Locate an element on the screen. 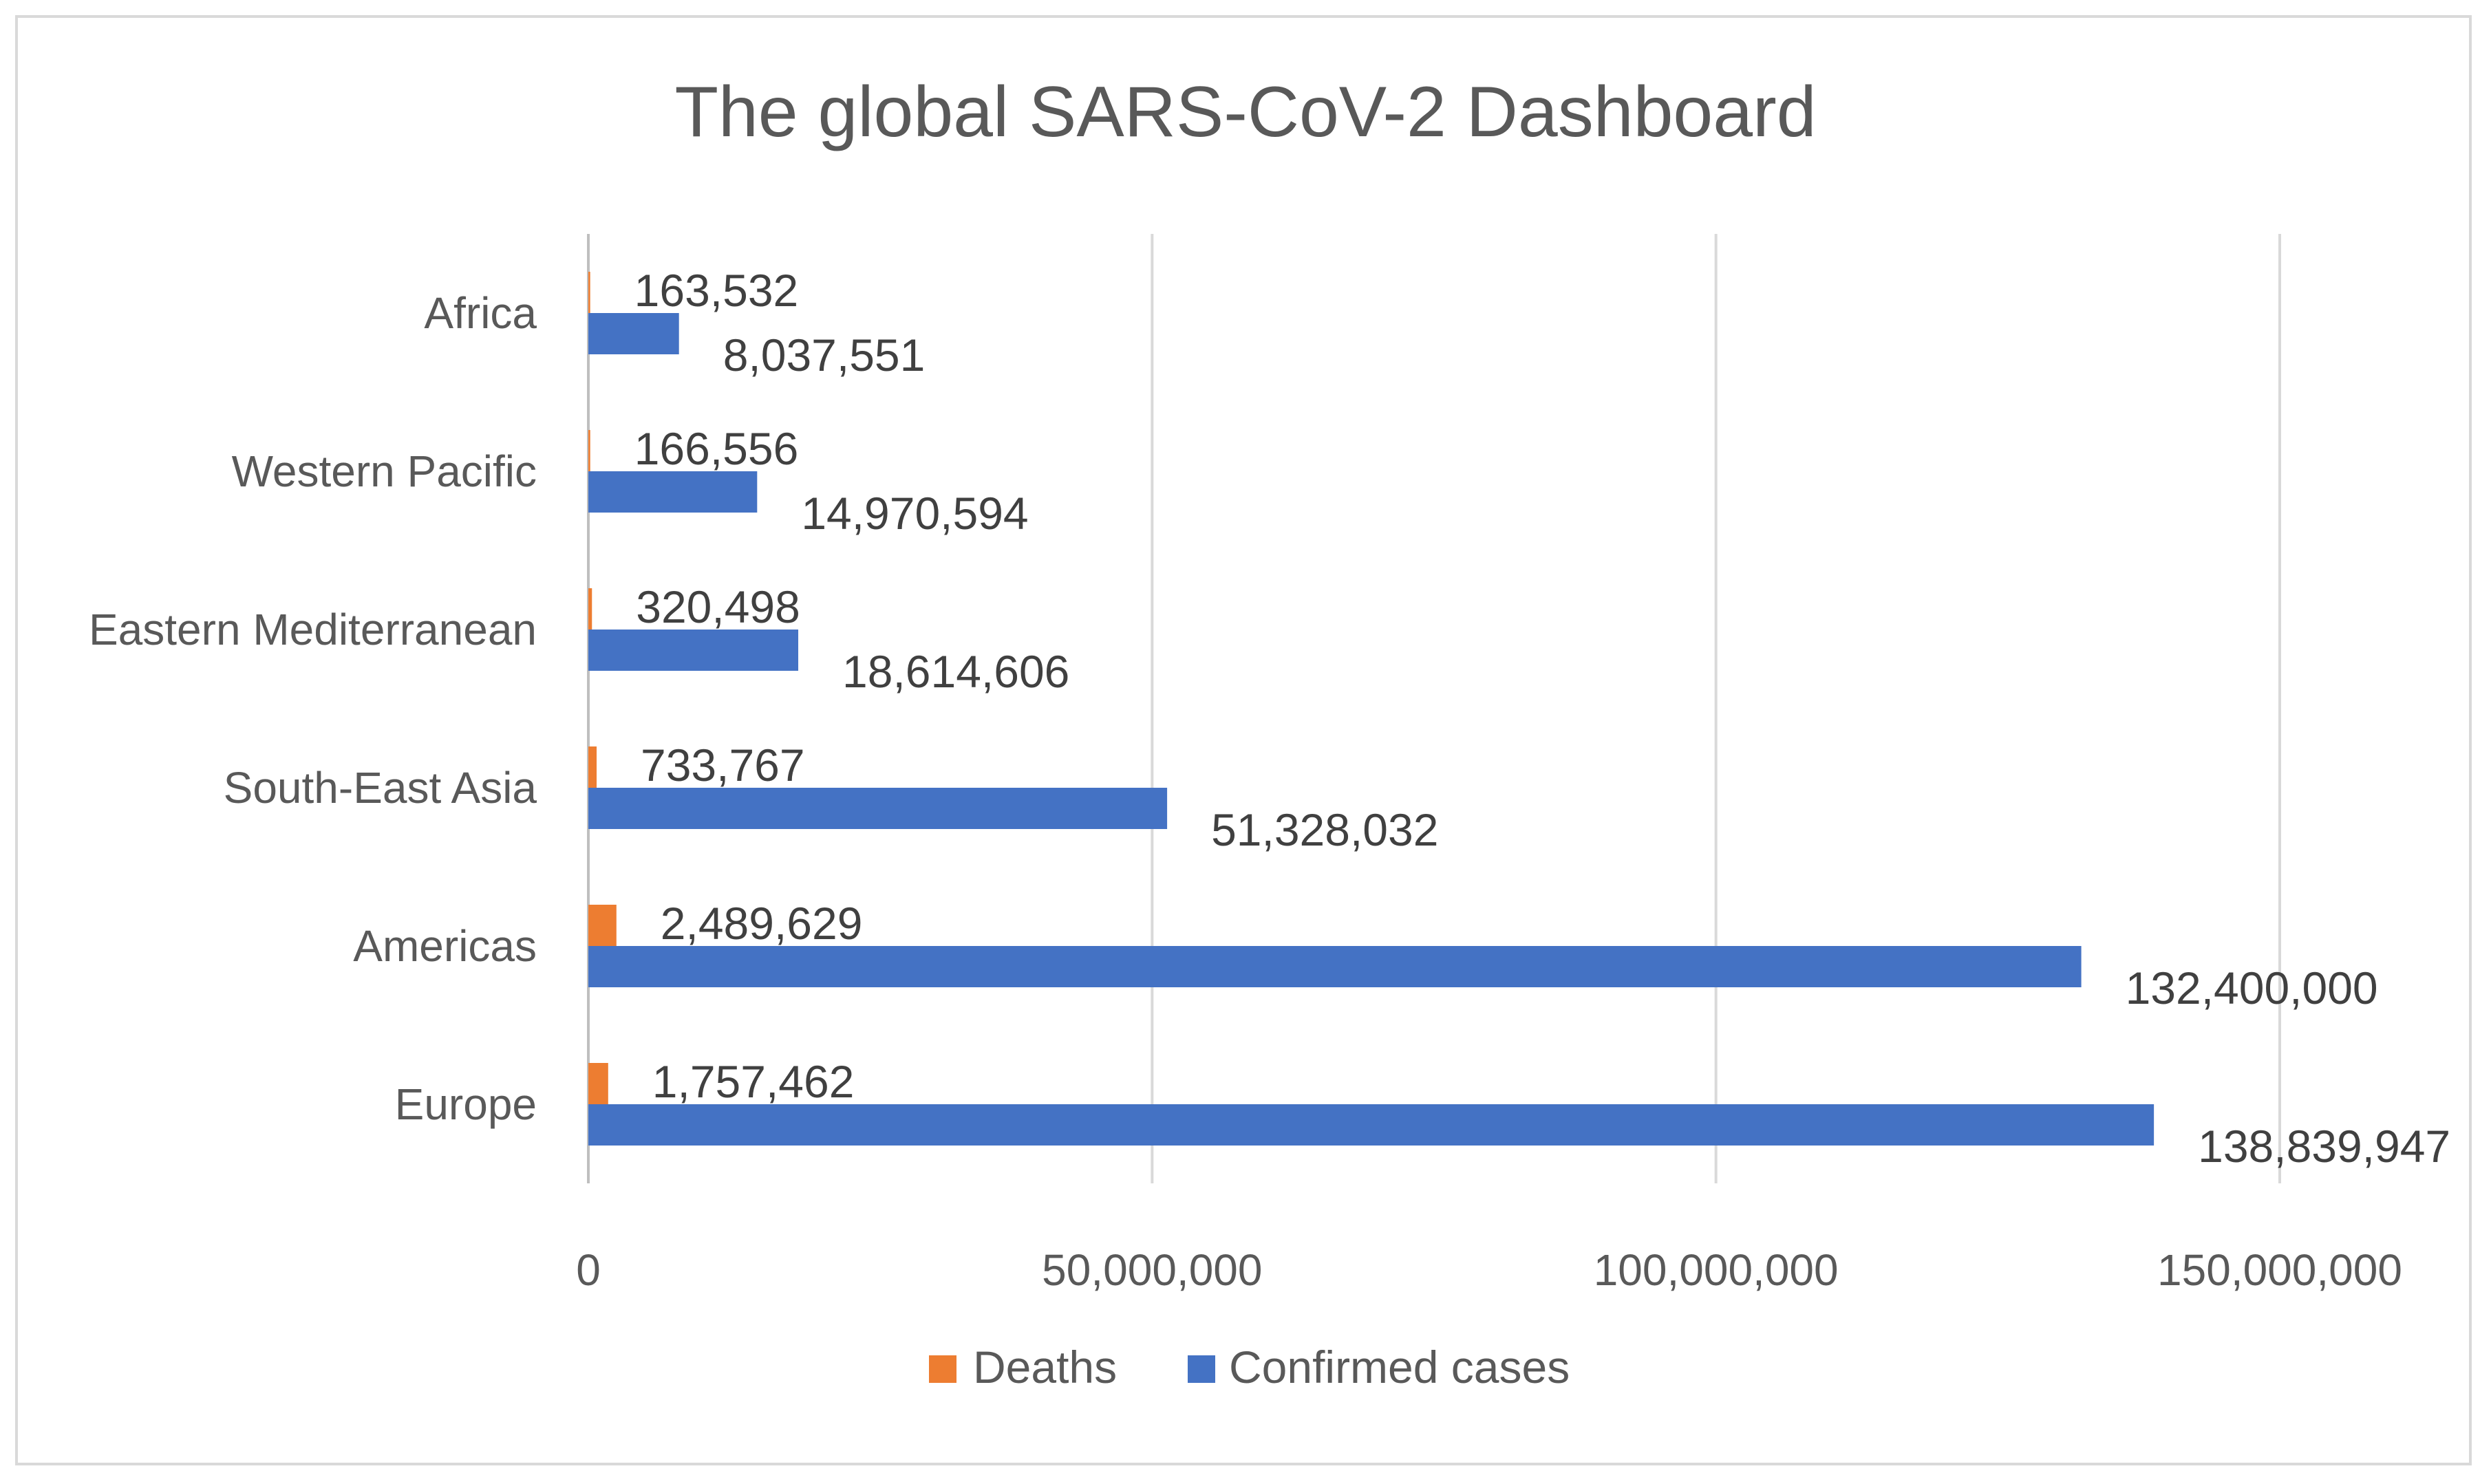 The height and width of the screenshot is (1484, 2491). category-label: Western Pacific is located at coordinates (385, 471).